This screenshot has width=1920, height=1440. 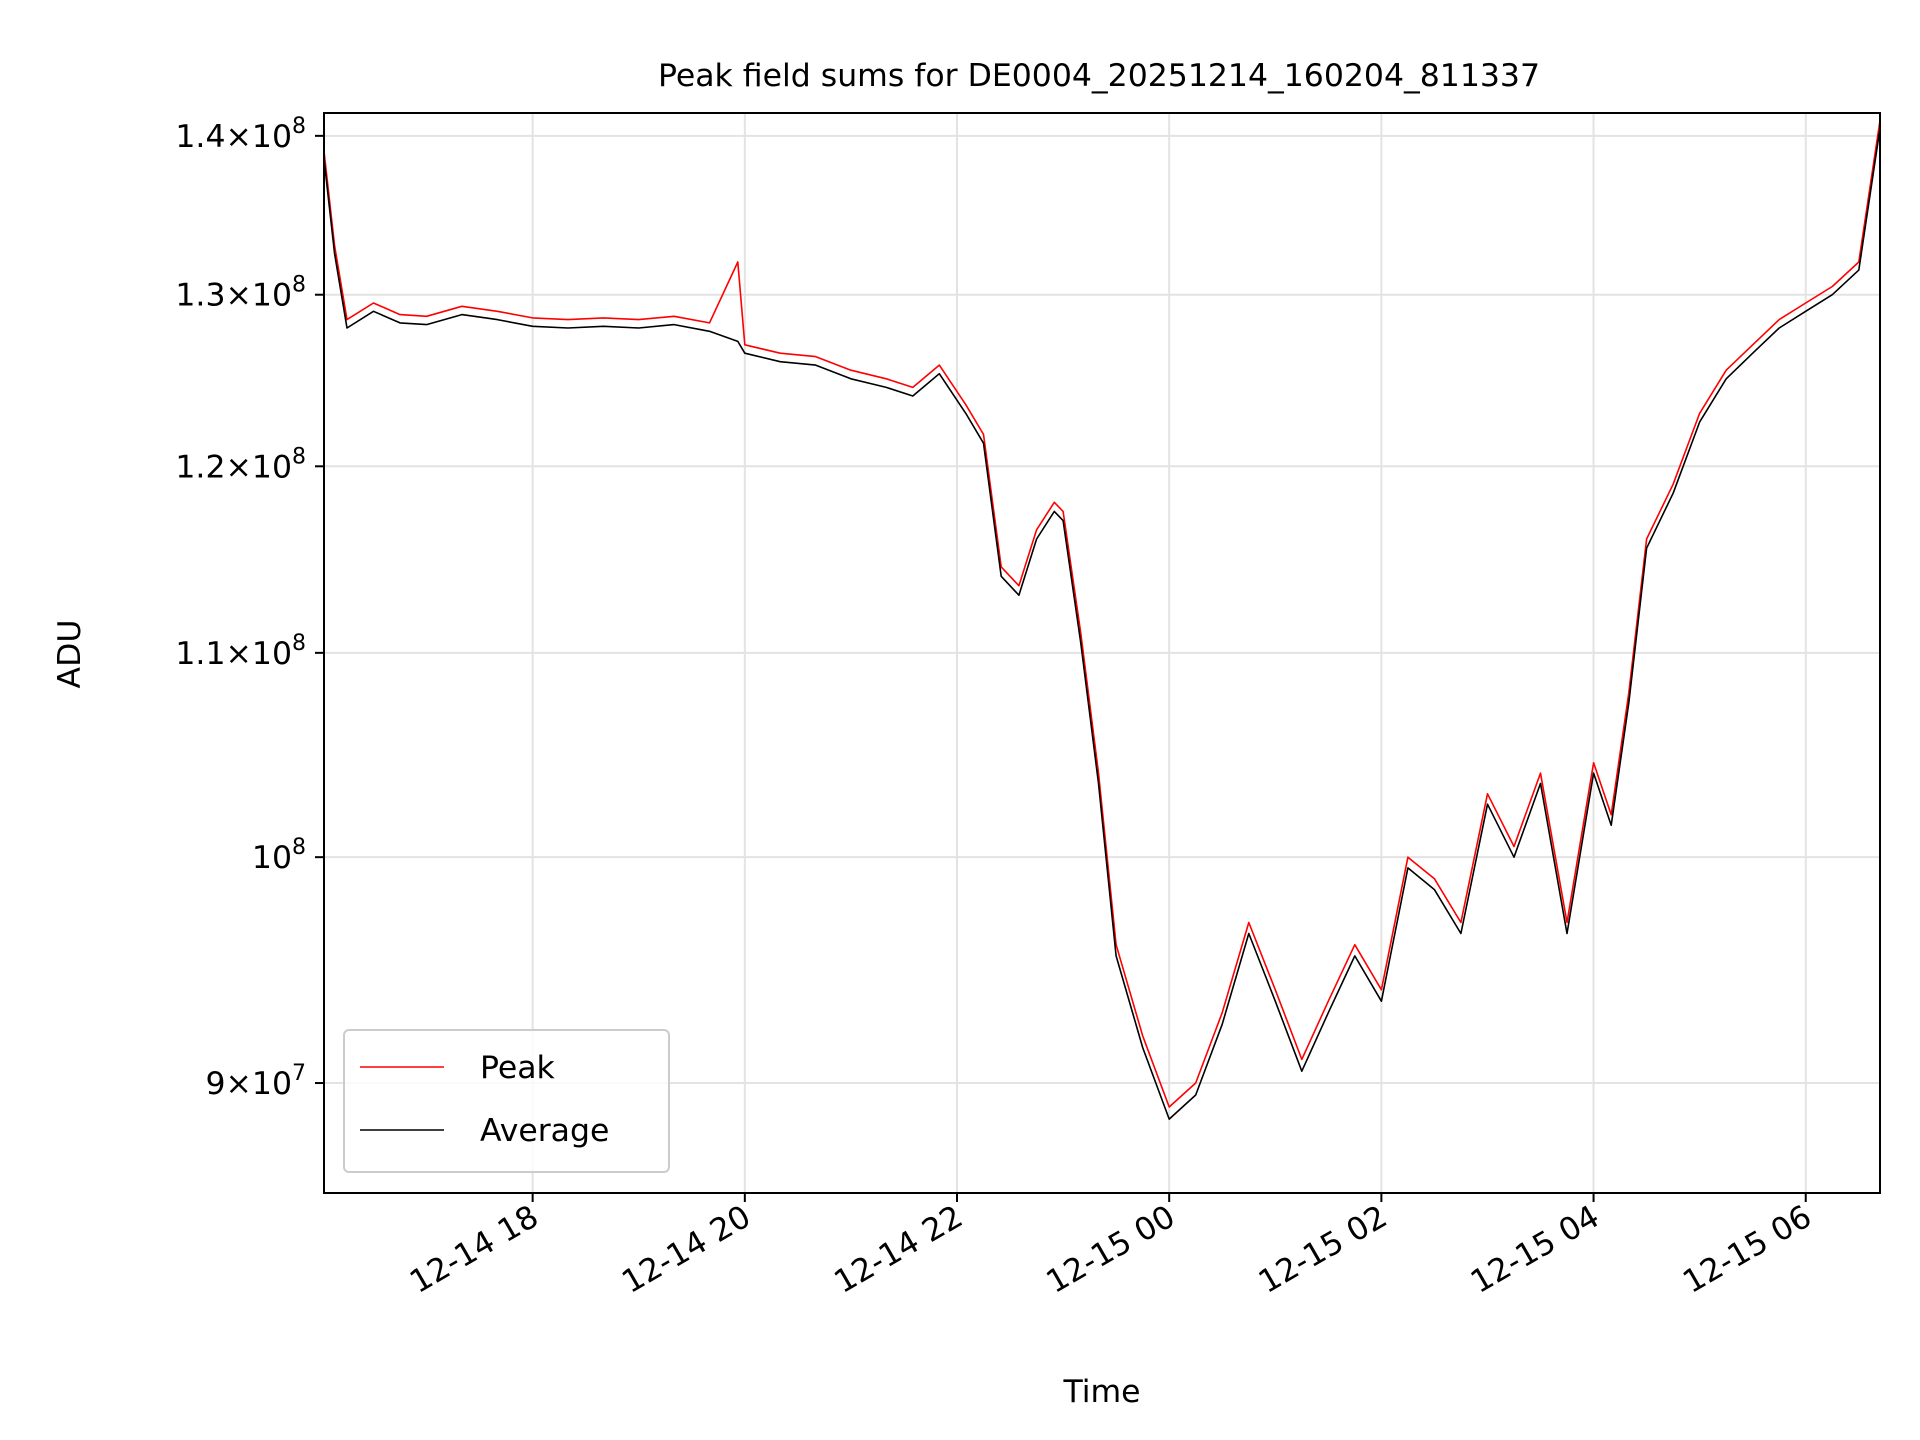 What do you see at coordinates (518, 1068) in the screenshot?
I see `legend-label-peak: Peak` at bounding box center [518, 1068].